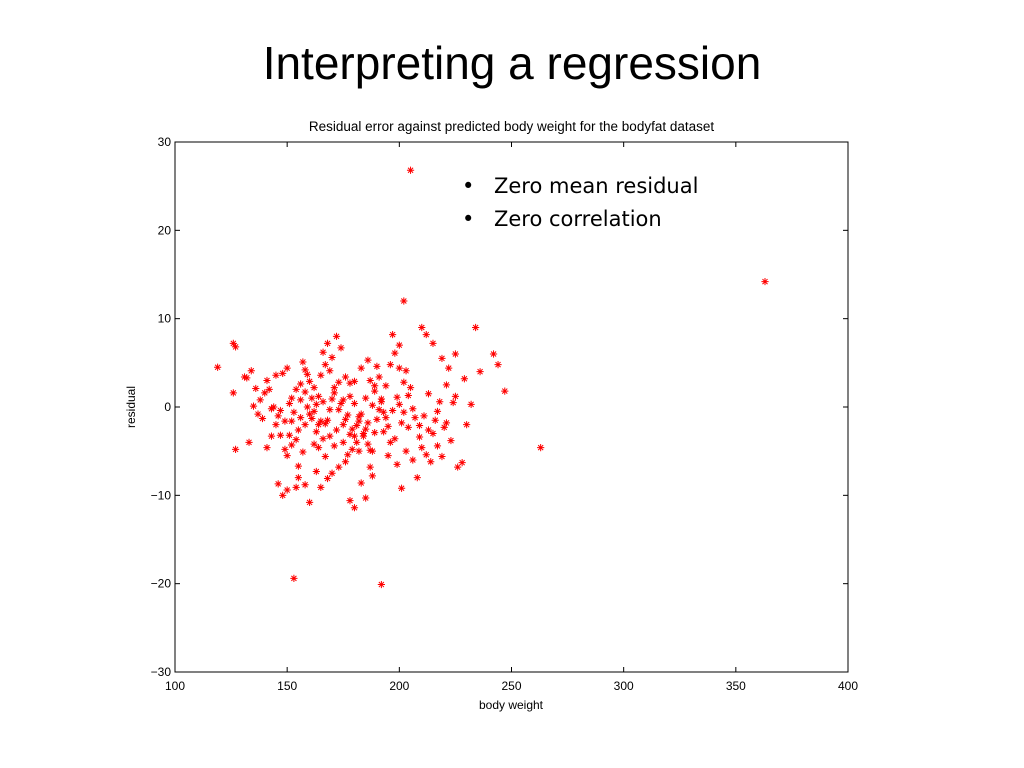 The height and width of the screenshot is (768, 1024). Describe the element at coordinates (161, 672) in the screenshot. I see `y-tick-label: −30` at that location.